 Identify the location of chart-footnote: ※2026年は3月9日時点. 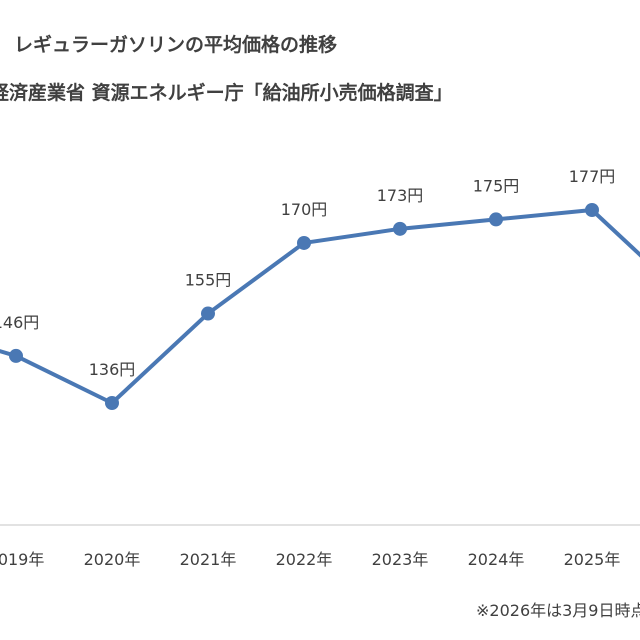
(558, 610).